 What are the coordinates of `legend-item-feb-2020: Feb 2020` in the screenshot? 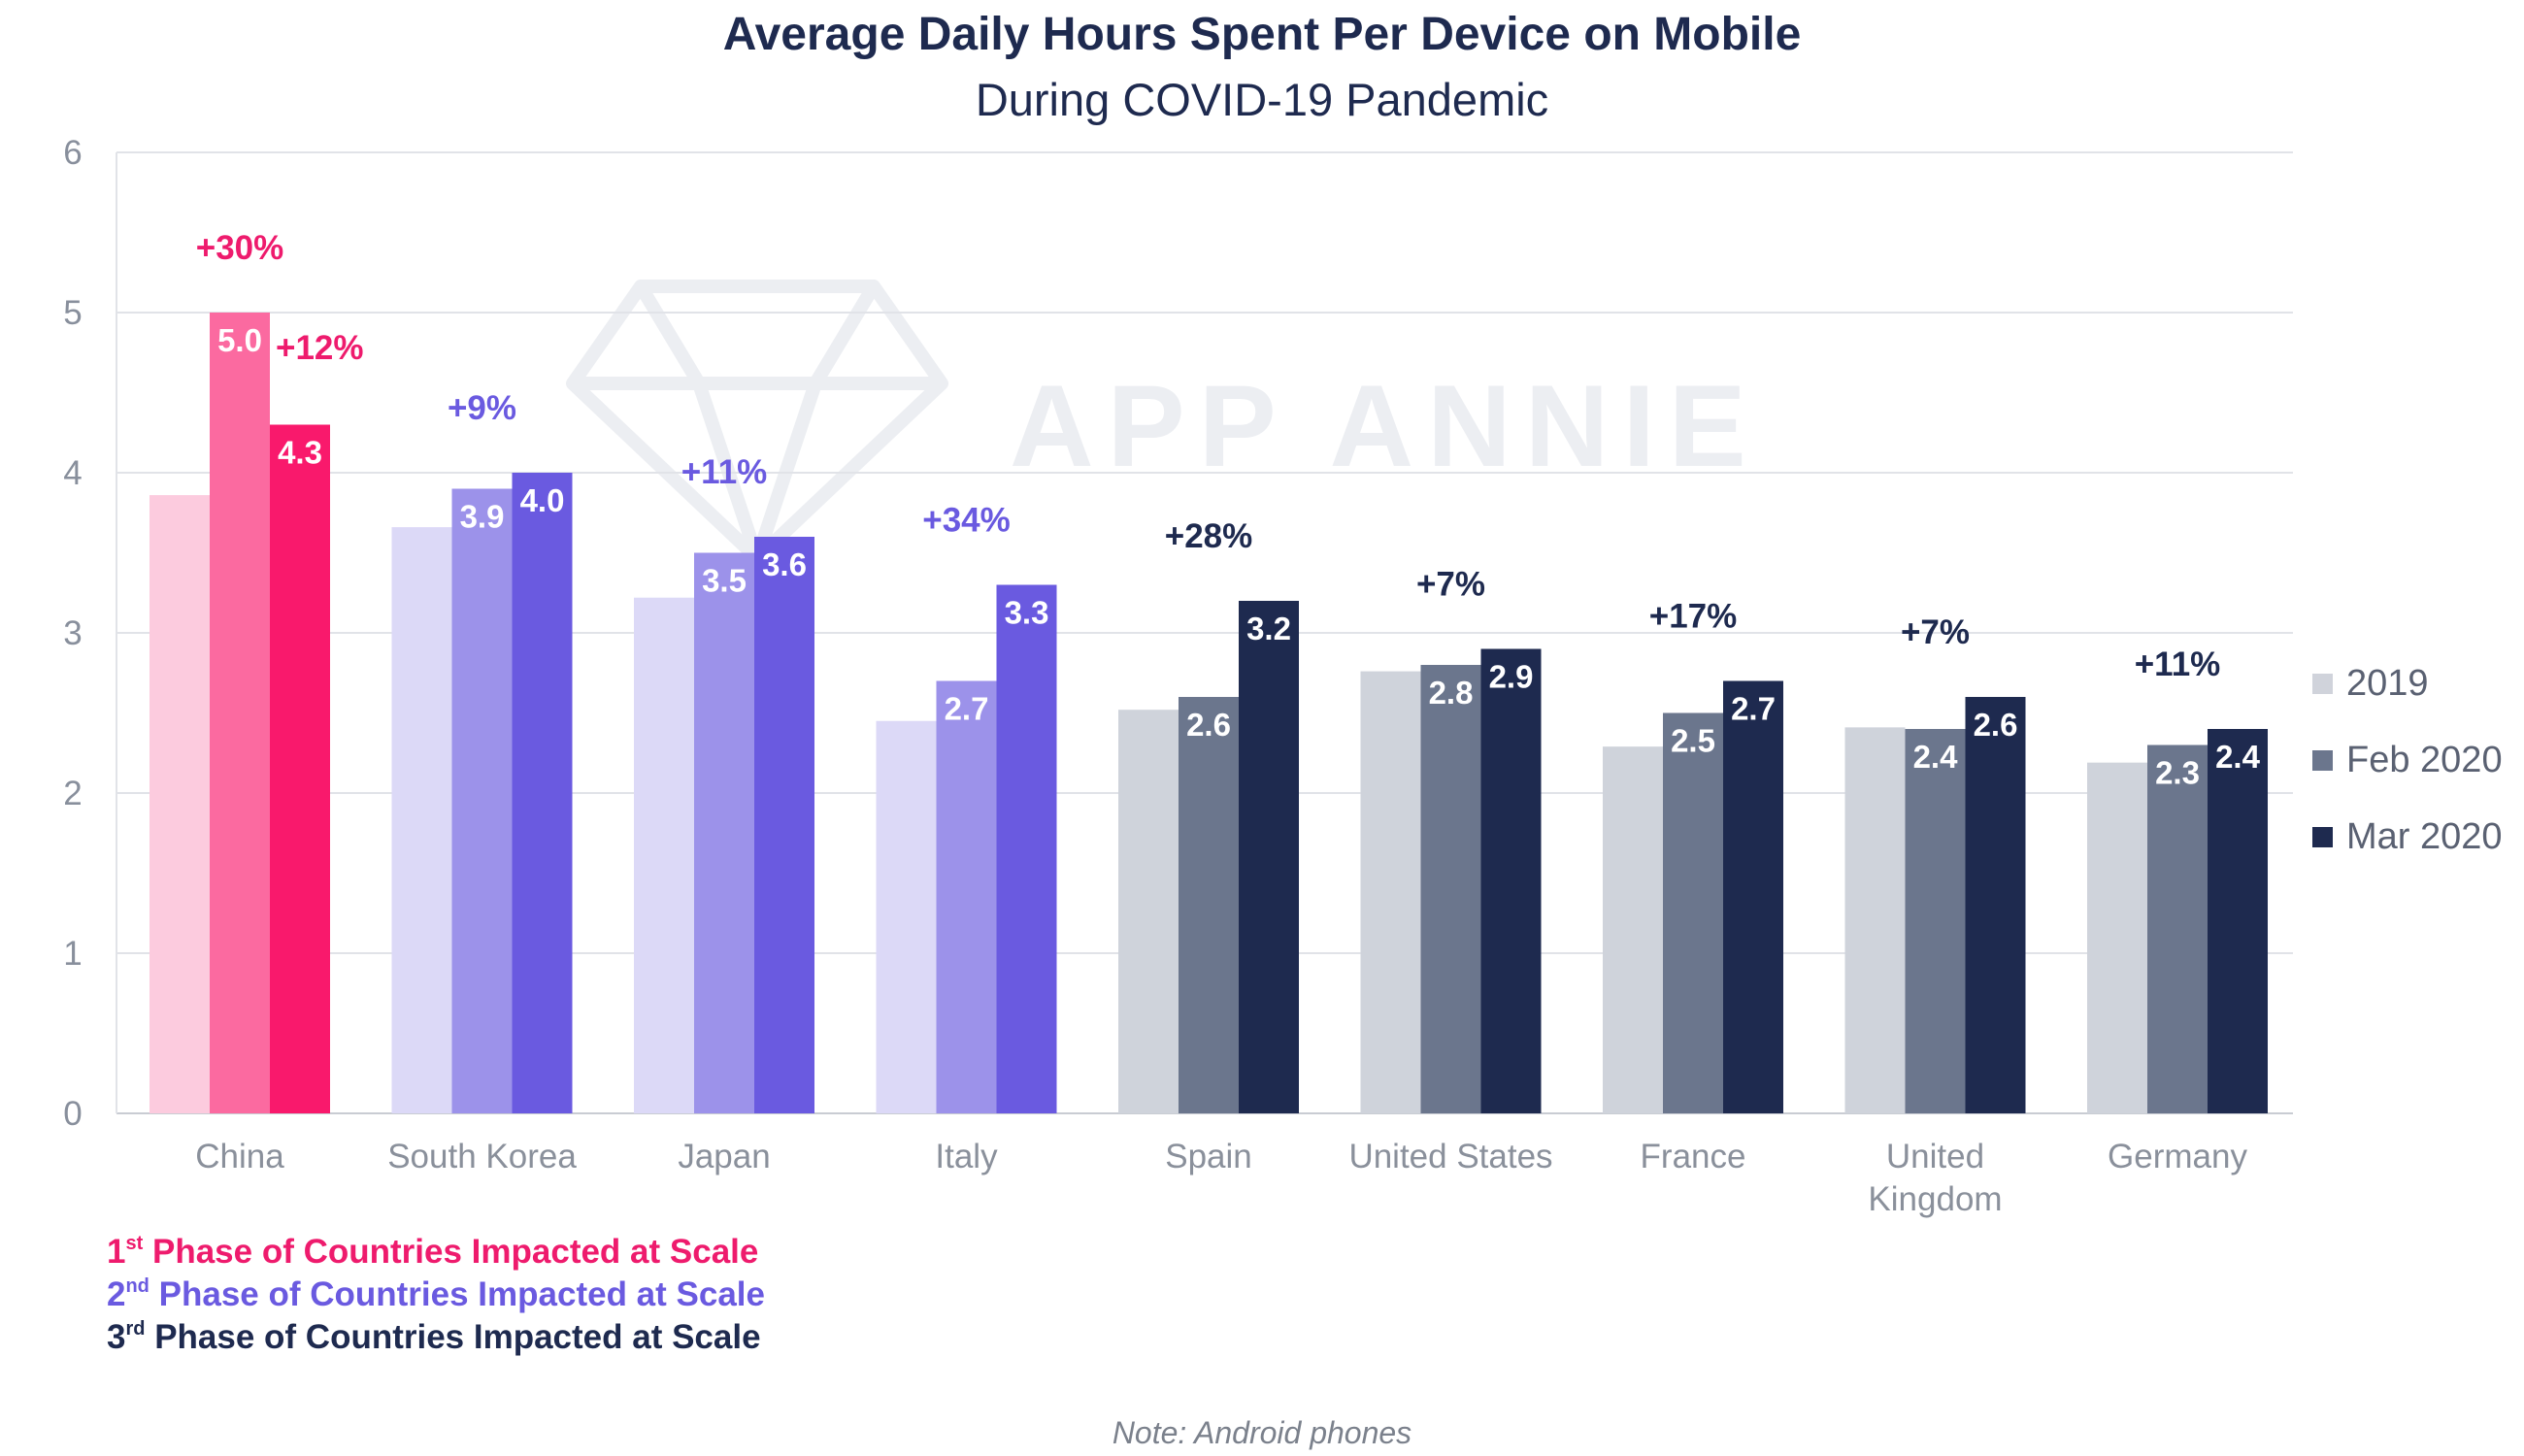 It's located at (2407, 760).